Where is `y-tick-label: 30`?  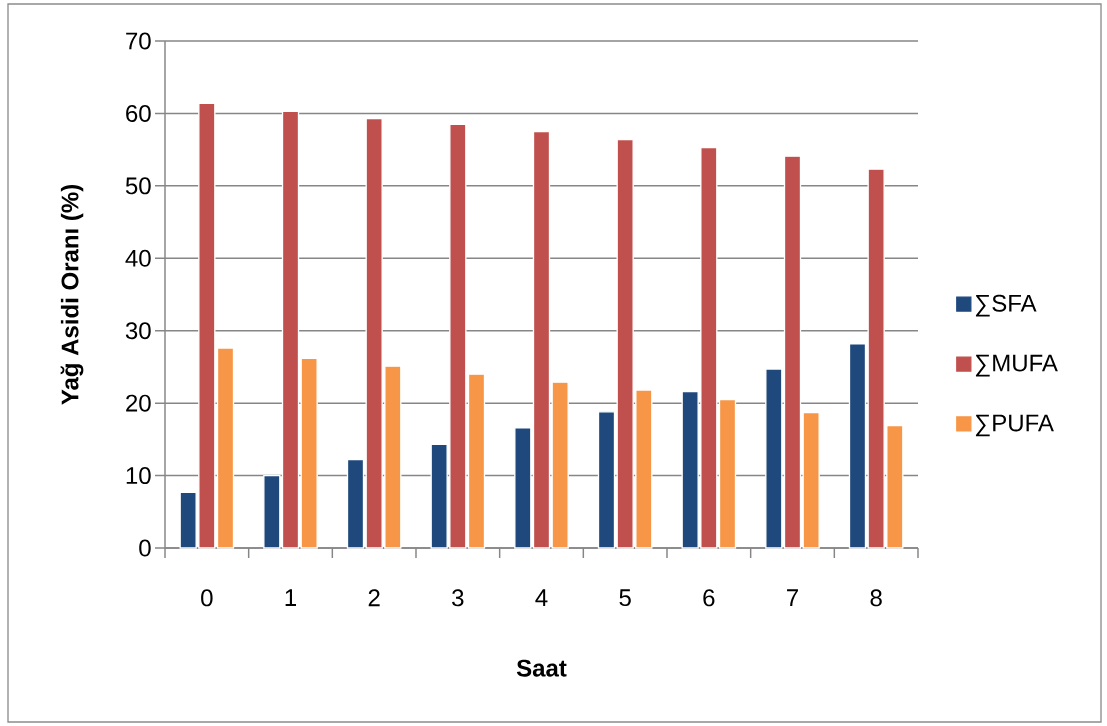 y-tick-label: 30 is located at coordinates (138, 331).